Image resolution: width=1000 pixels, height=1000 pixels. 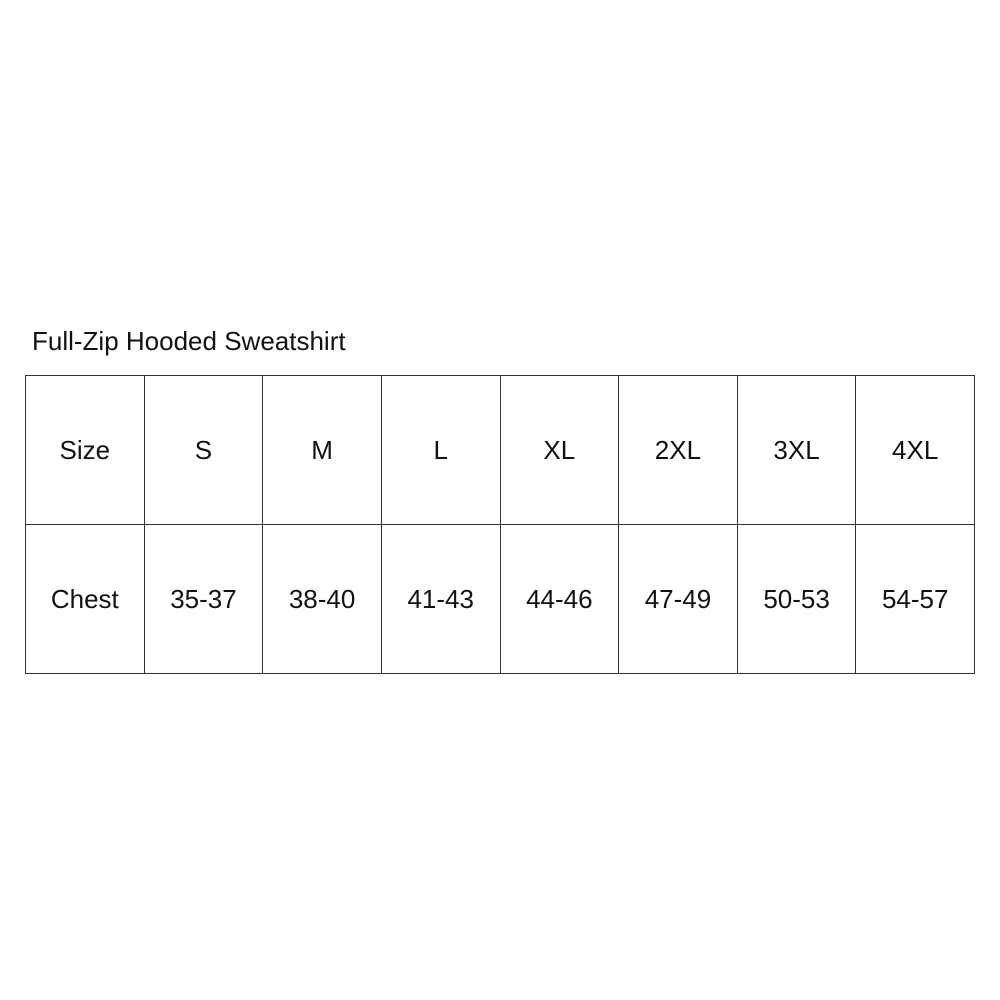 I want to click on table-cell: XL, so click(x=559, y=450).